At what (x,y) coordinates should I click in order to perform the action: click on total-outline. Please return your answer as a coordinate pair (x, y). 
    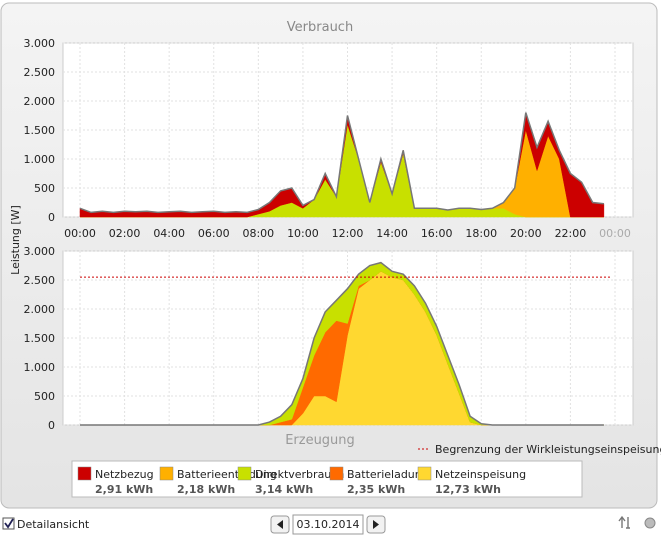
    Looking at the image, I should click on (341, 163).